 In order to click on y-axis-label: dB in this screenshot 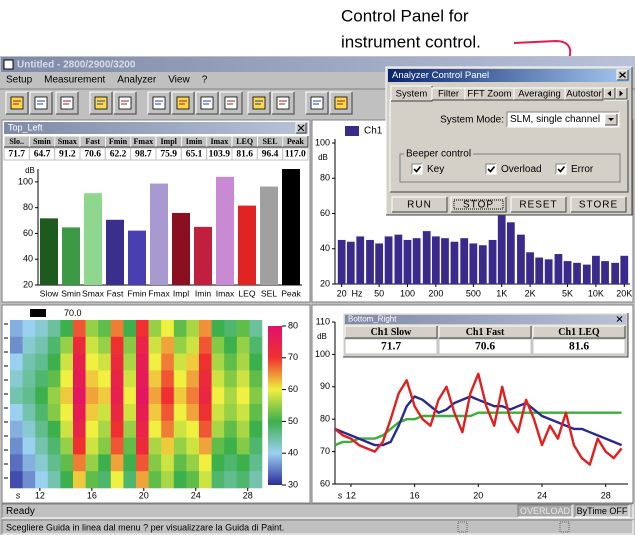, I will do `click(322, 336)`.